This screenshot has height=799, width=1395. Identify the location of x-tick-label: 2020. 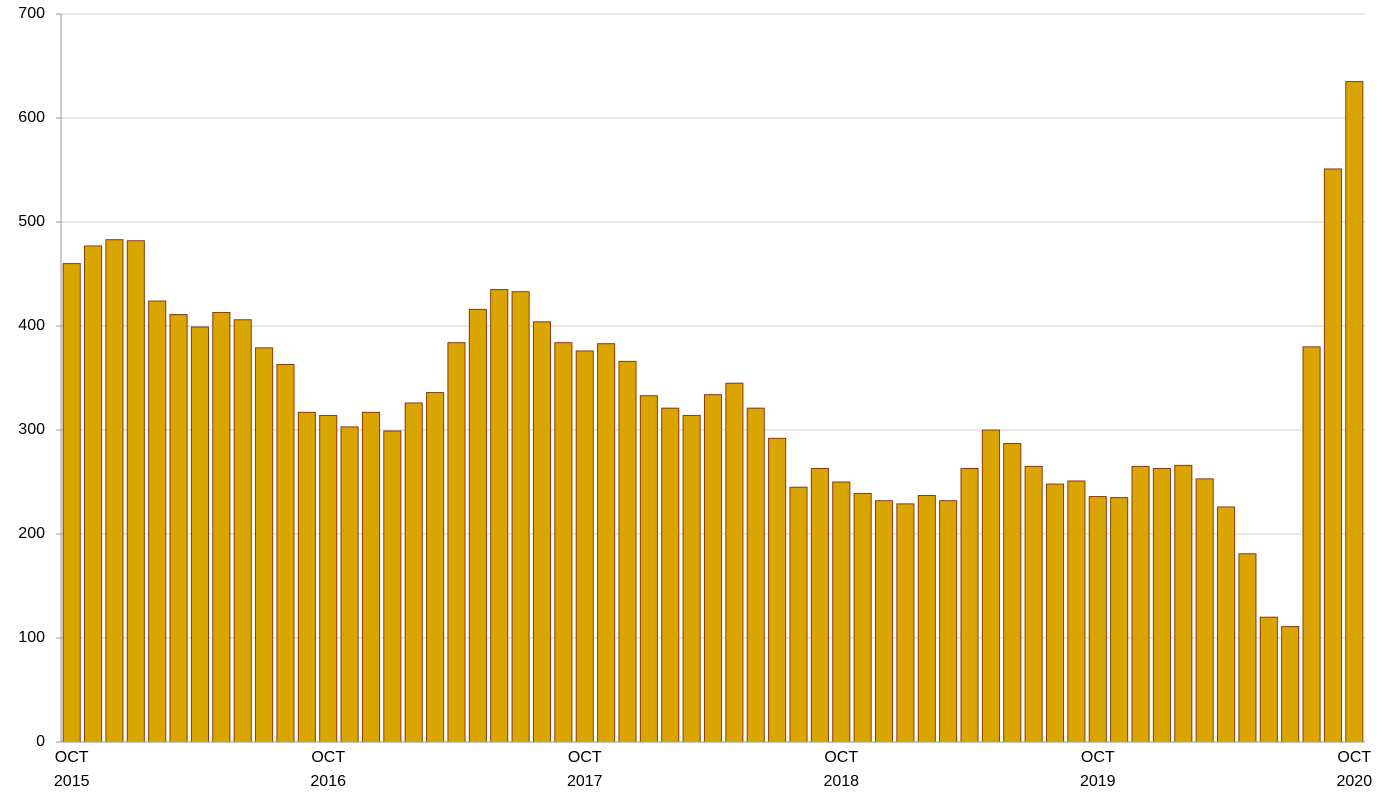
(1355, 781).